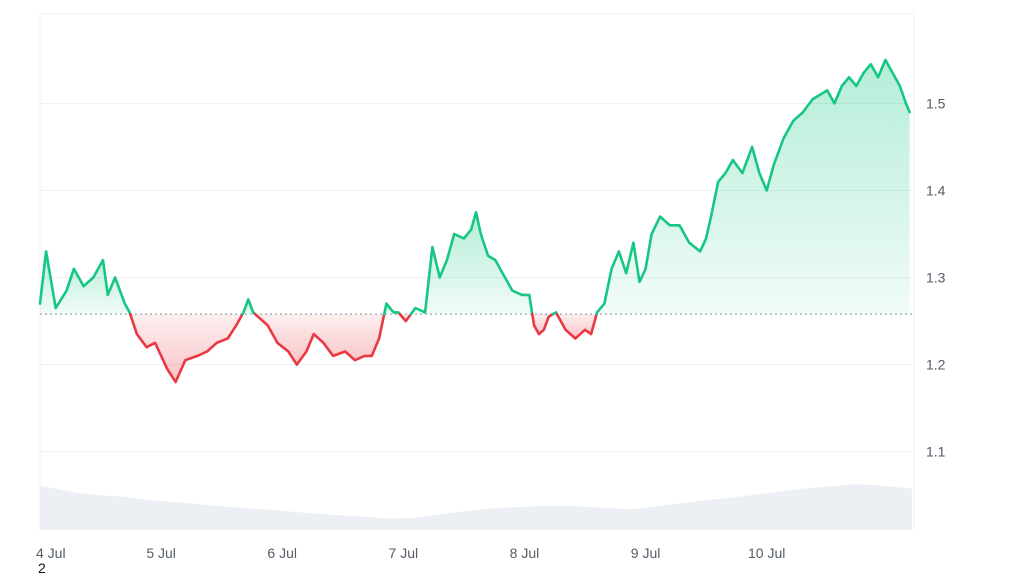 The height and width of the screenshot is (576, 1024). I want to click on x-tick-label: 7 Jul, so click(404, 553).